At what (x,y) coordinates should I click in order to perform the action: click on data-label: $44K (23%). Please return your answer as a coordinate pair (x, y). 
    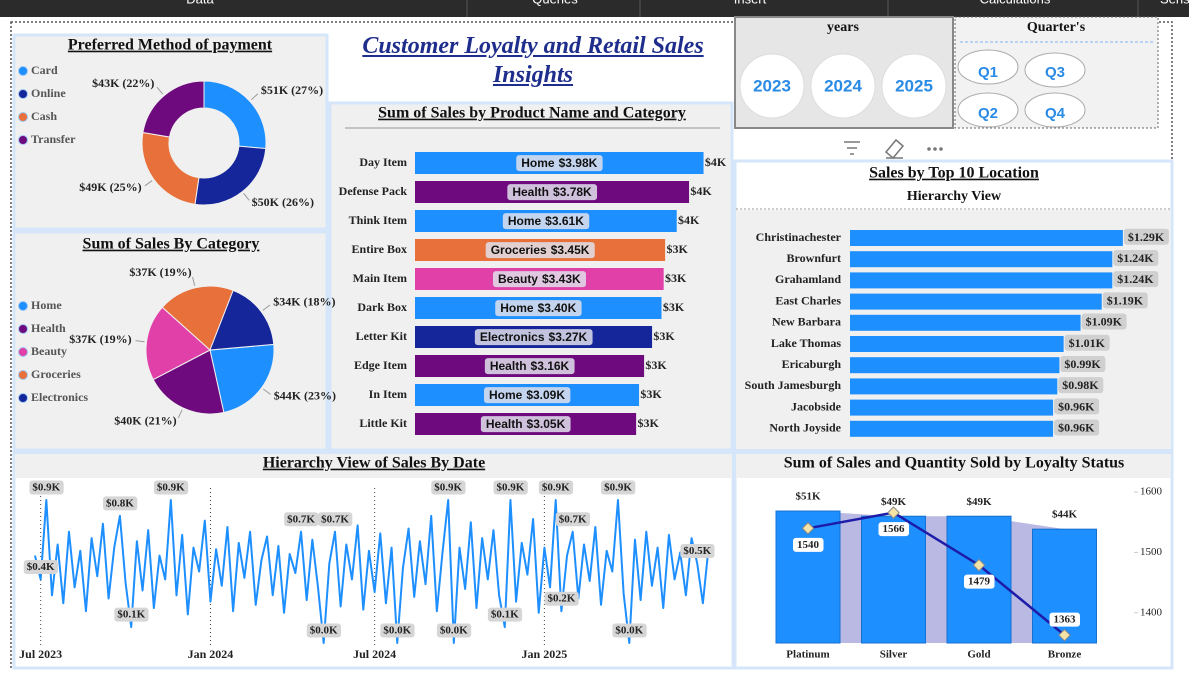
    Looking at the image, I should click on (305, 395).